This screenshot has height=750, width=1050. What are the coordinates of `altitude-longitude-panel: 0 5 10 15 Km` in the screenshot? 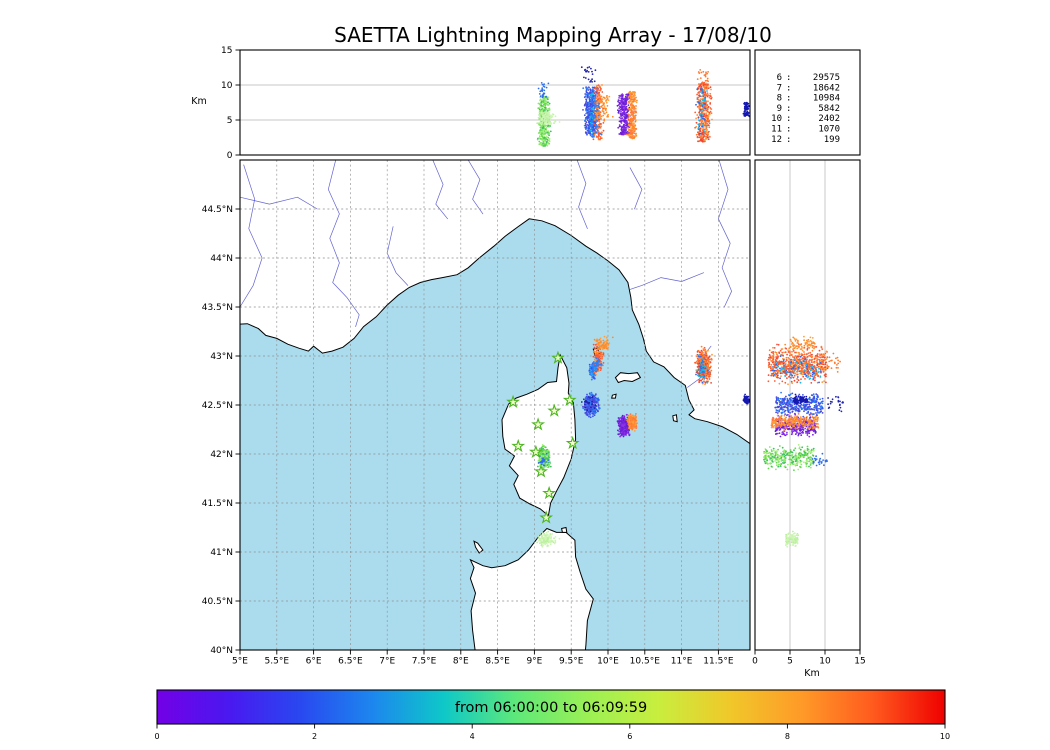 It's located at (471, 103).